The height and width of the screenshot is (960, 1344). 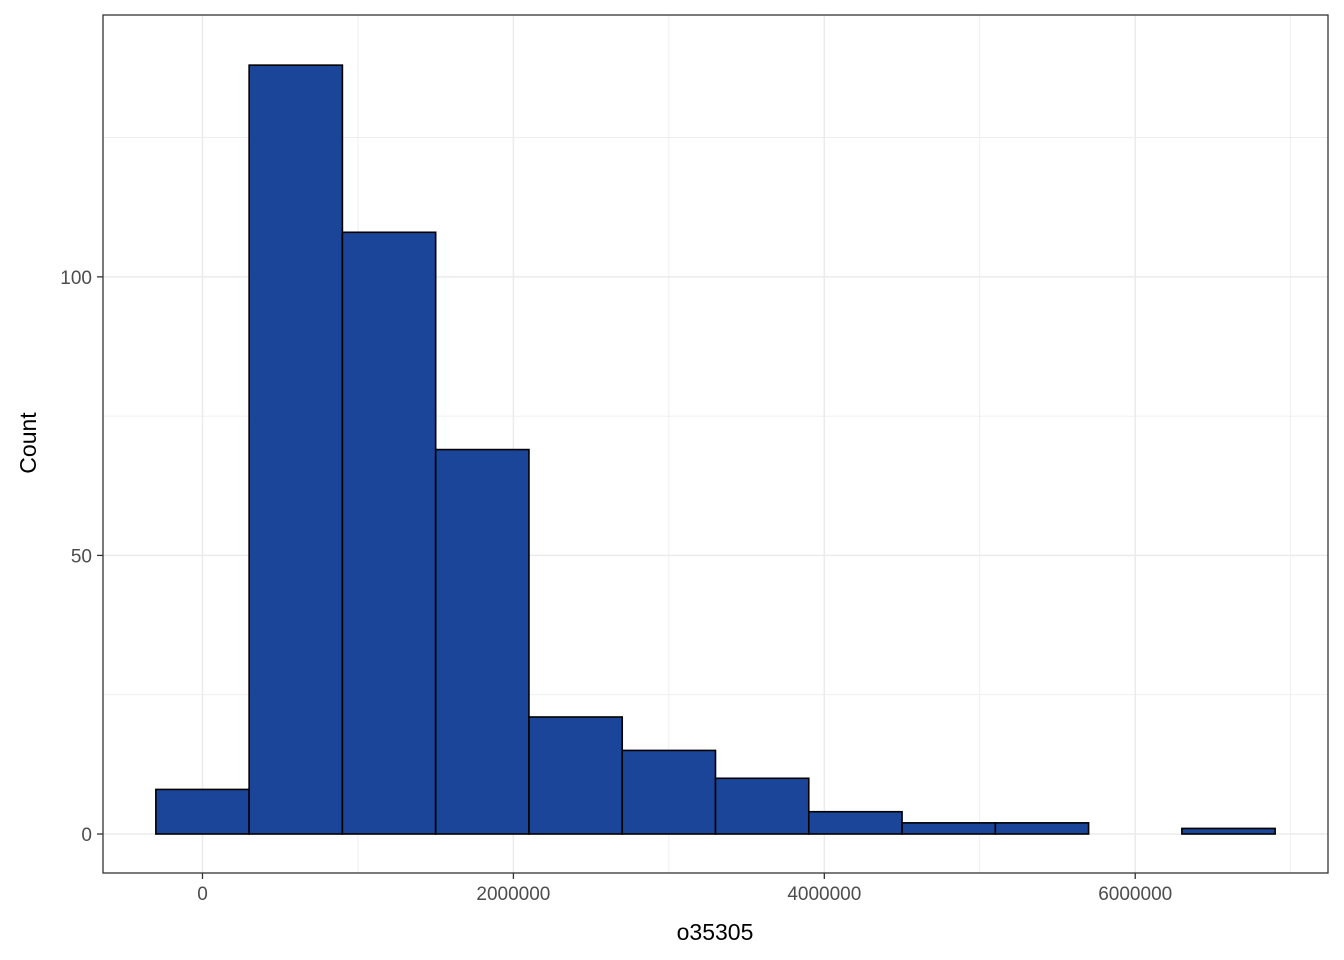 What do you see at coordinates (1135, 894) in the screenshot?
I see `x-tick-label: 6000000` at bounding box center [1135, 894].